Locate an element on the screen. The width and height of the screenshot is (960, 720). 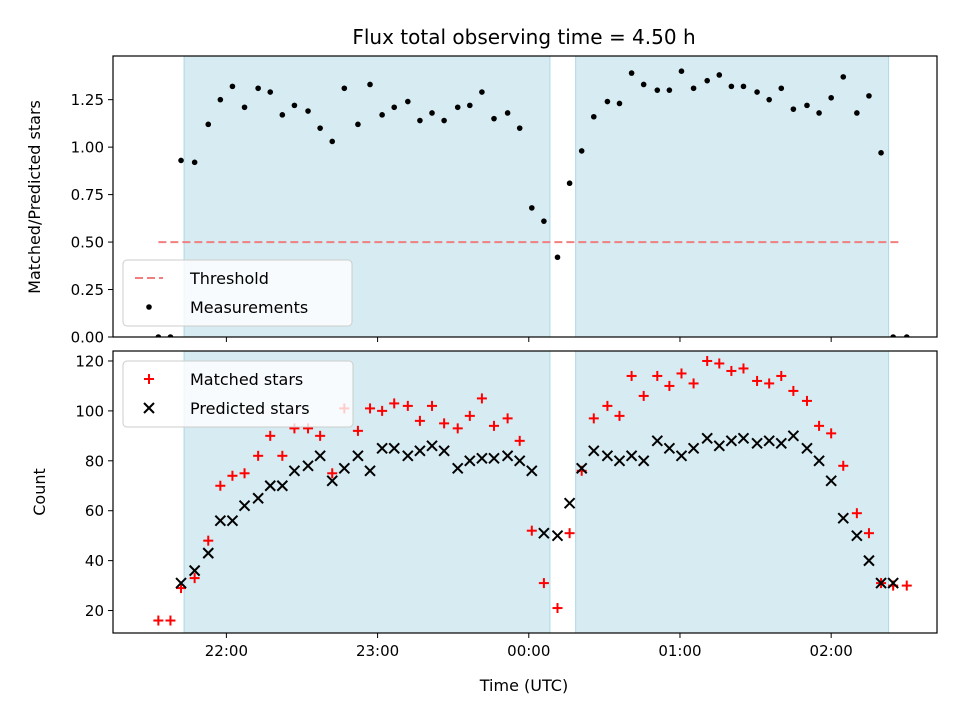
top-ylabel: Matched/Predicted stars is located at coordinates (34, 197).